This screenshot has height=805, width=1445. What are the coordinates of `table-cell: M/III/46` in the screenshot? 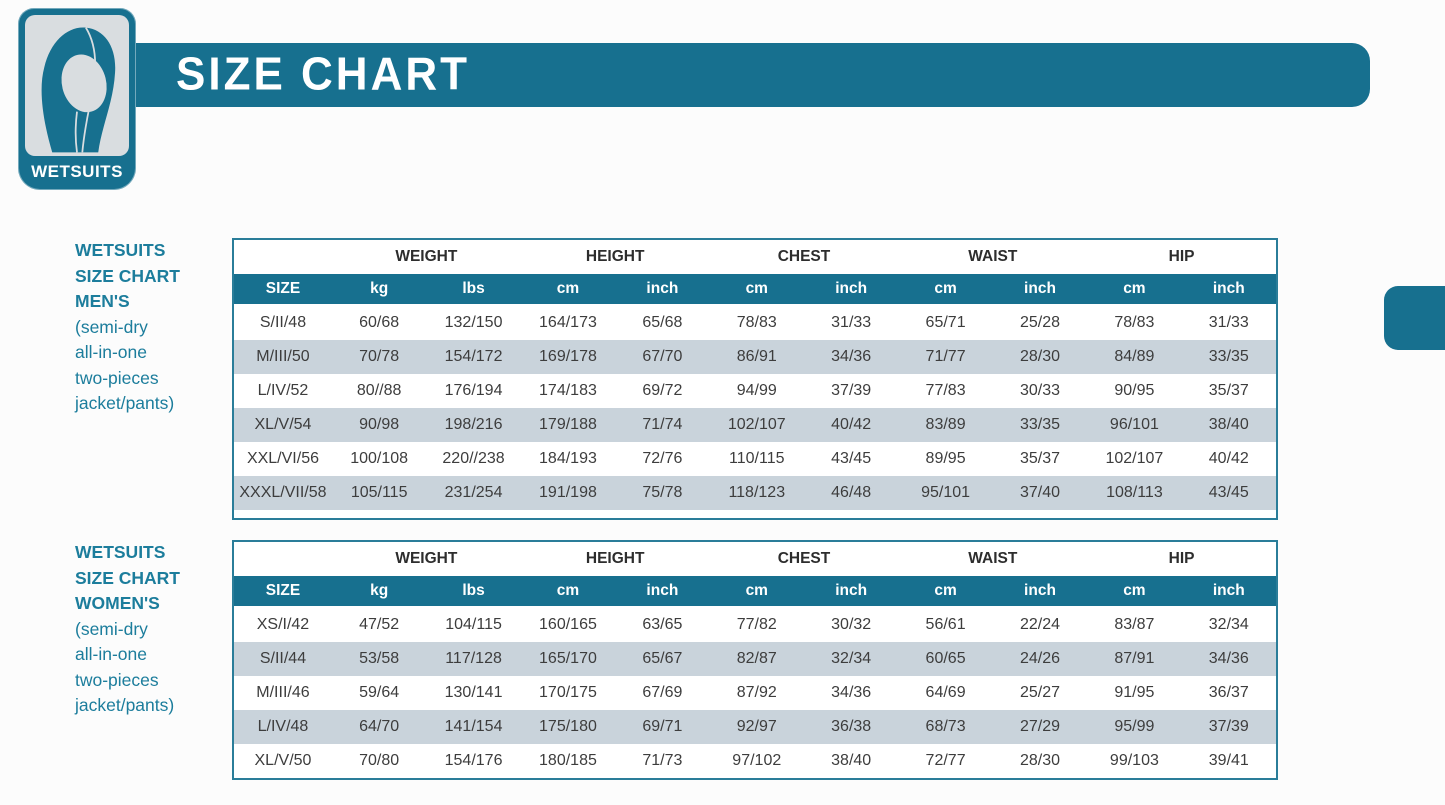 It's located at (283, 692).